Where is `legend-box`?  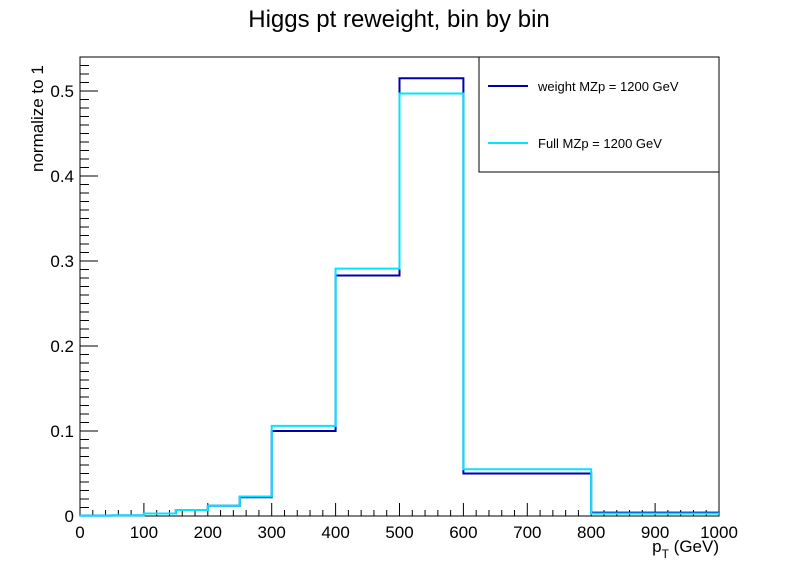 legend-box is located at coordinates (599, 114).